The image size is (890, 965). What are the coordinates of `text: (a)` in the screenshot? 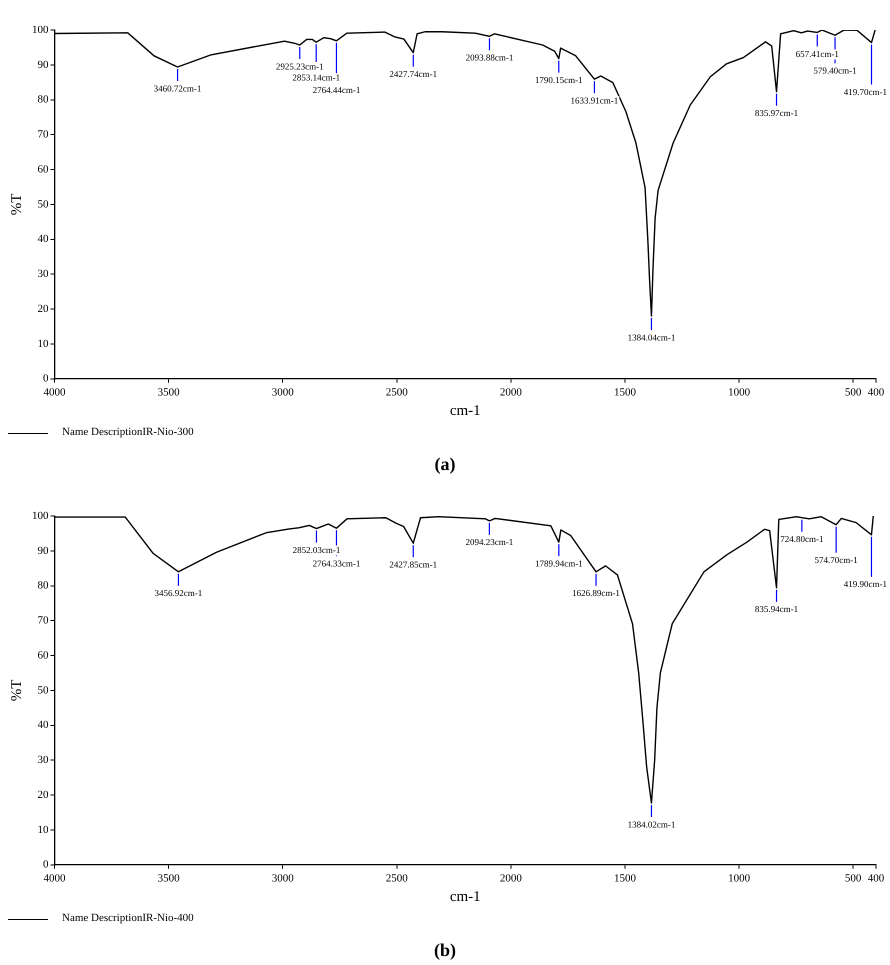 It's located at (445, 465).